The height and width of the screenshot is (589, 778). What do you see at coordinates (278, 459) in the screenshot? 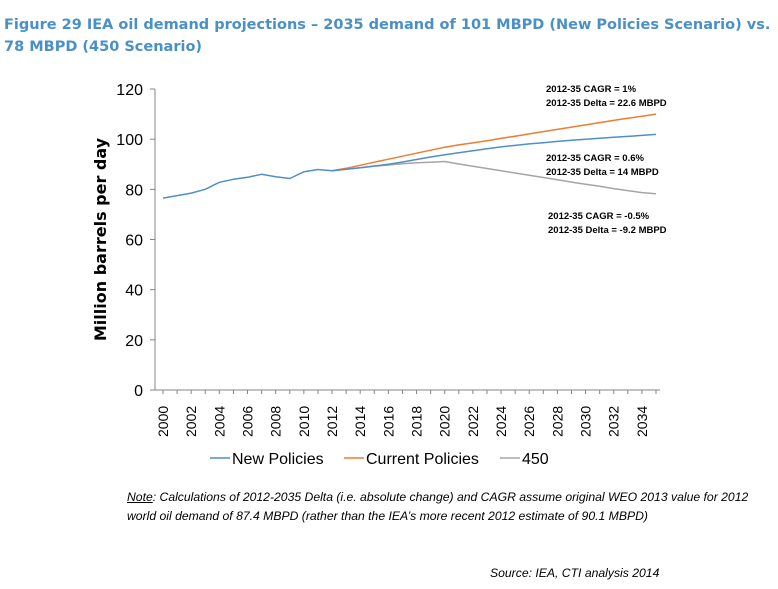
I see `legend-label: New Policies` at bounding box center [278, 459].